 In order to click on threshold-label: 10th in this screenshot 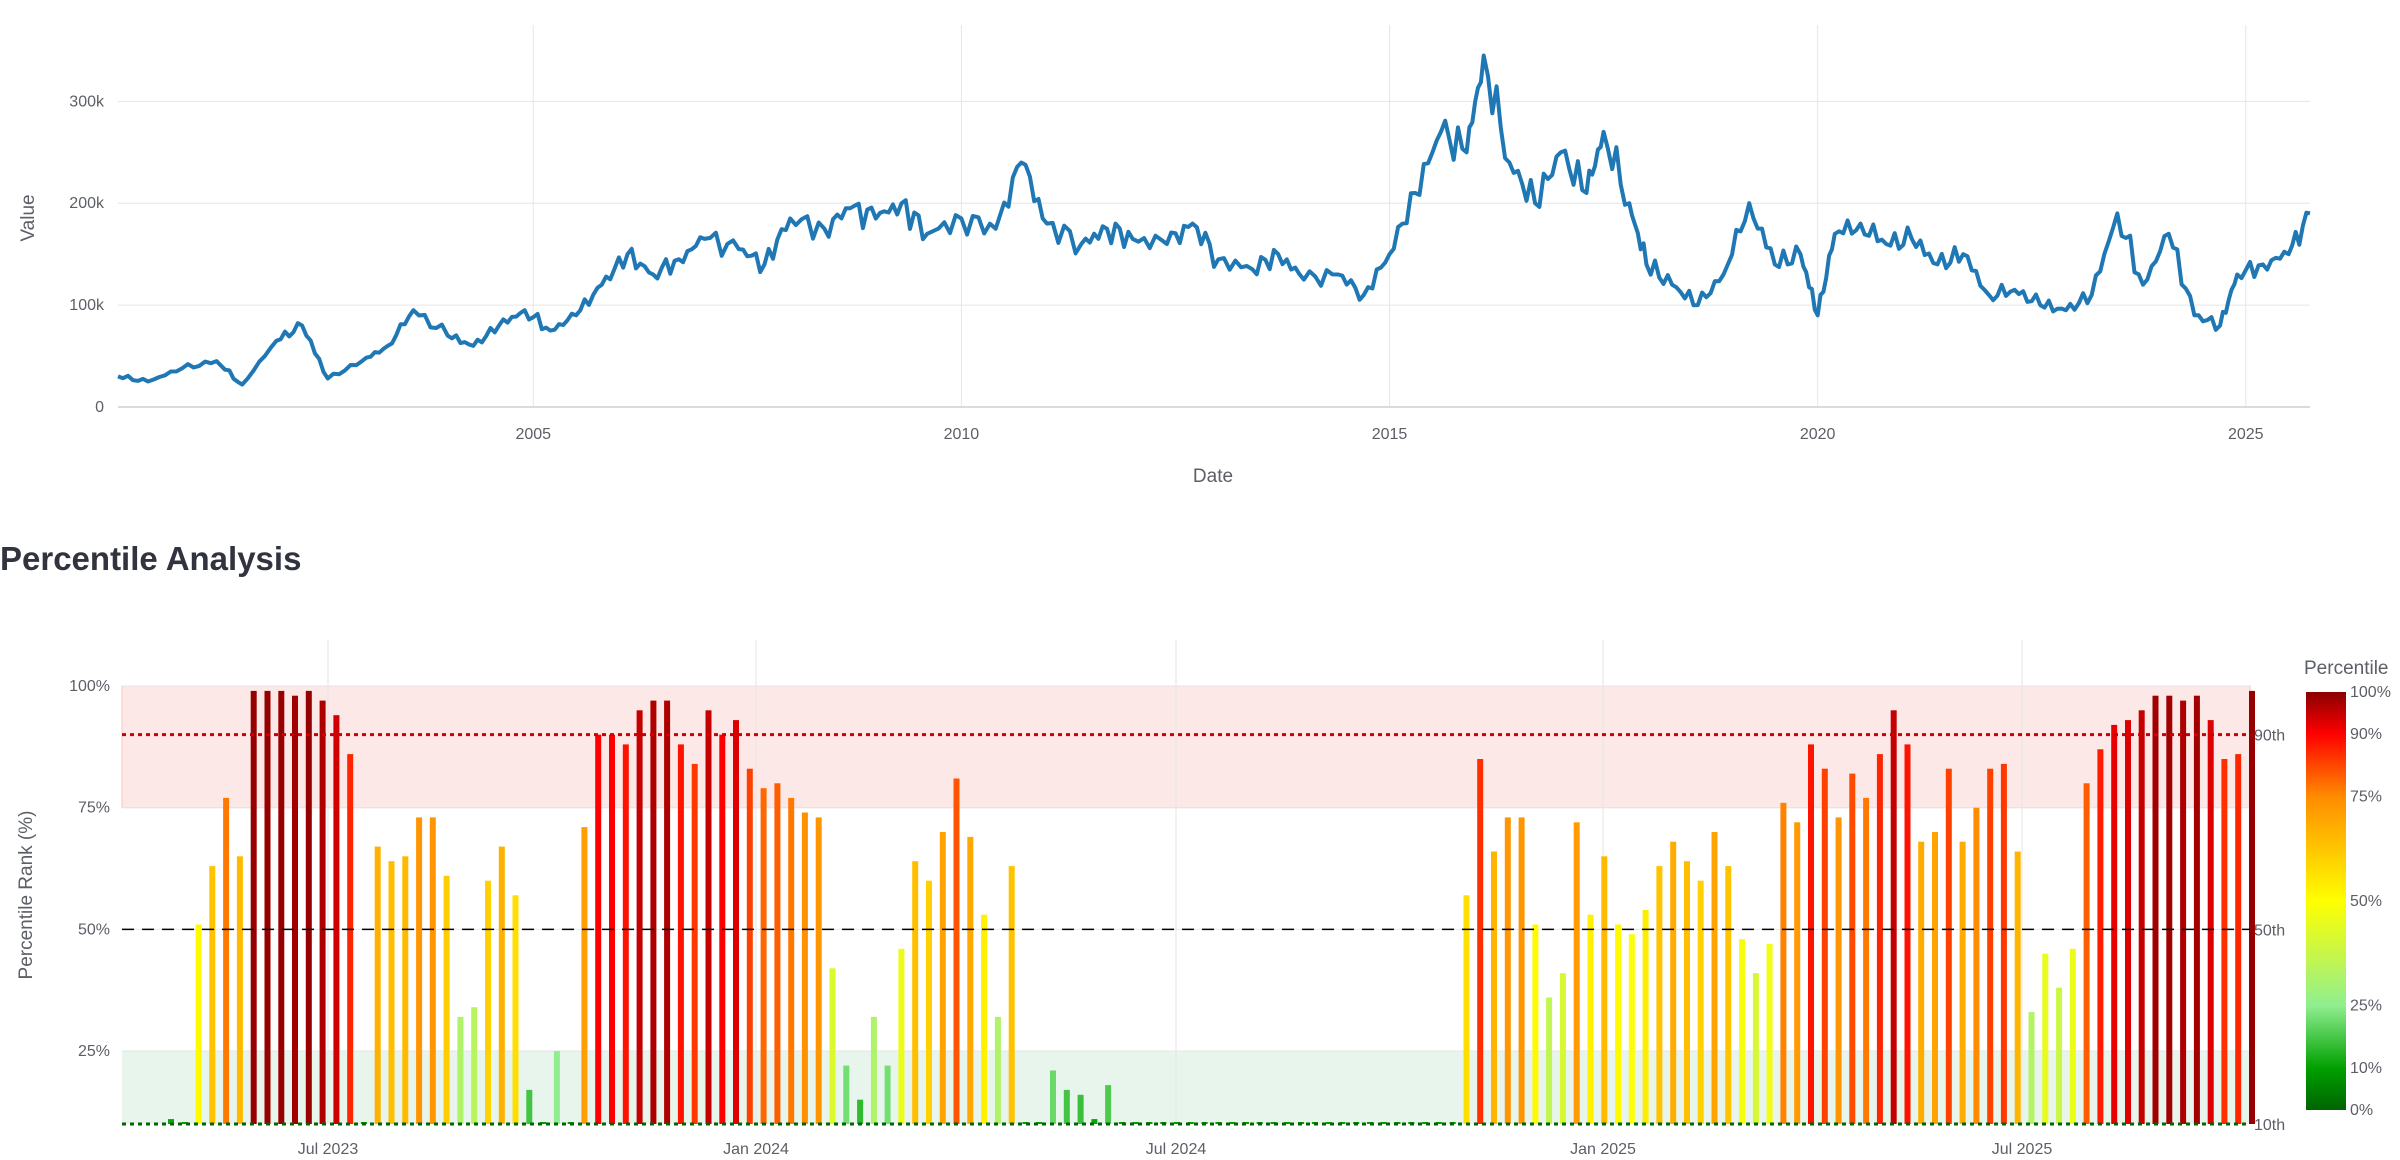, I will do `click(2269, 1125)`.